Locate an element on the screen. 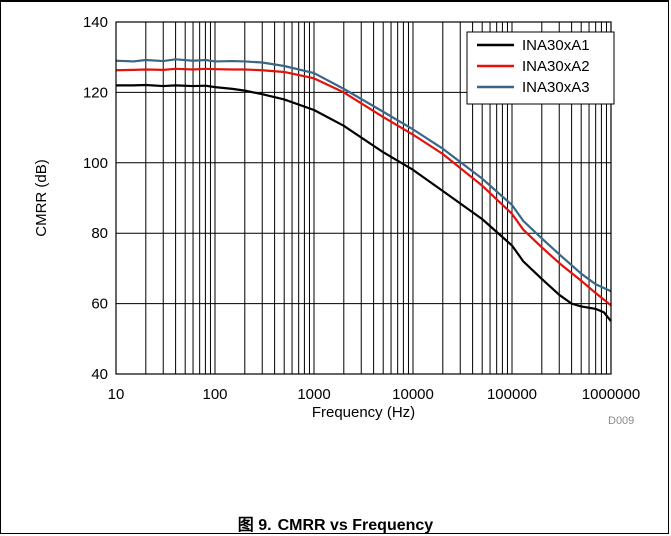 The image size is (671, 536). x-tick-label: 10000 is located at coordinates (413, 394).